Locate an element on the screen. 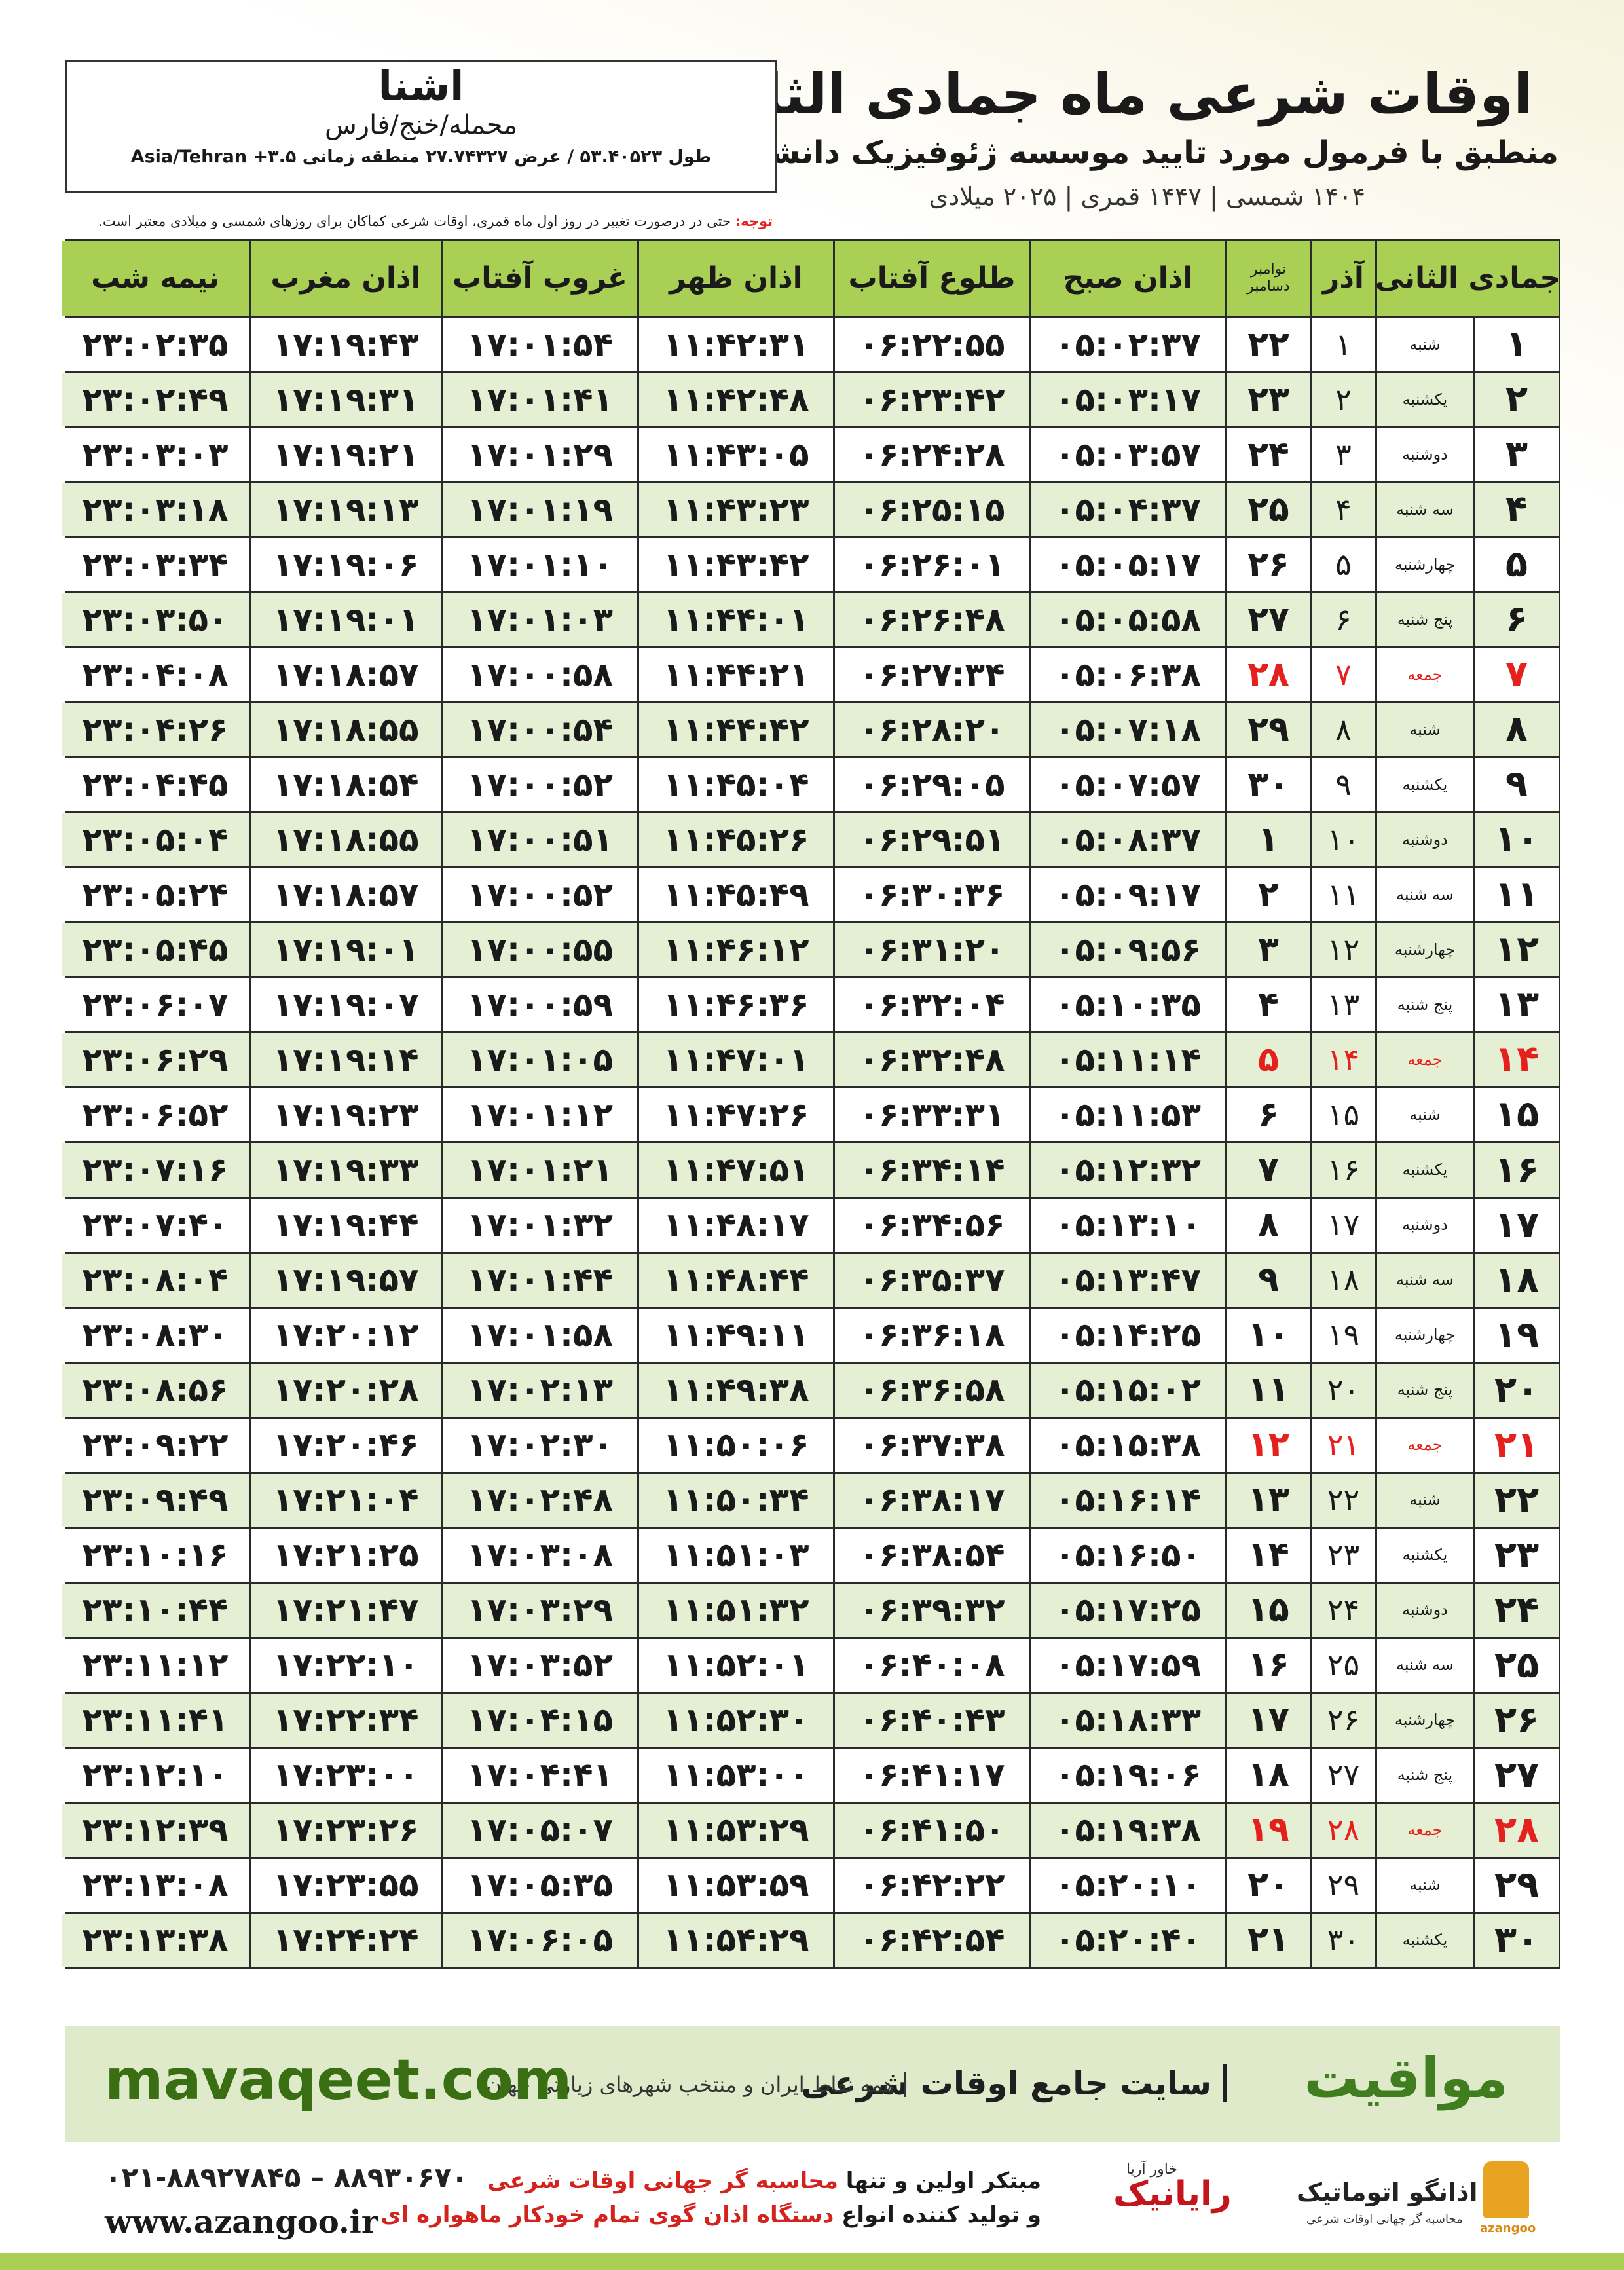 The height and width of the screenshot is (2270, 1624). time-cell: ۲۳:۰۲:۴۹ is located at coordinates (155, 399).